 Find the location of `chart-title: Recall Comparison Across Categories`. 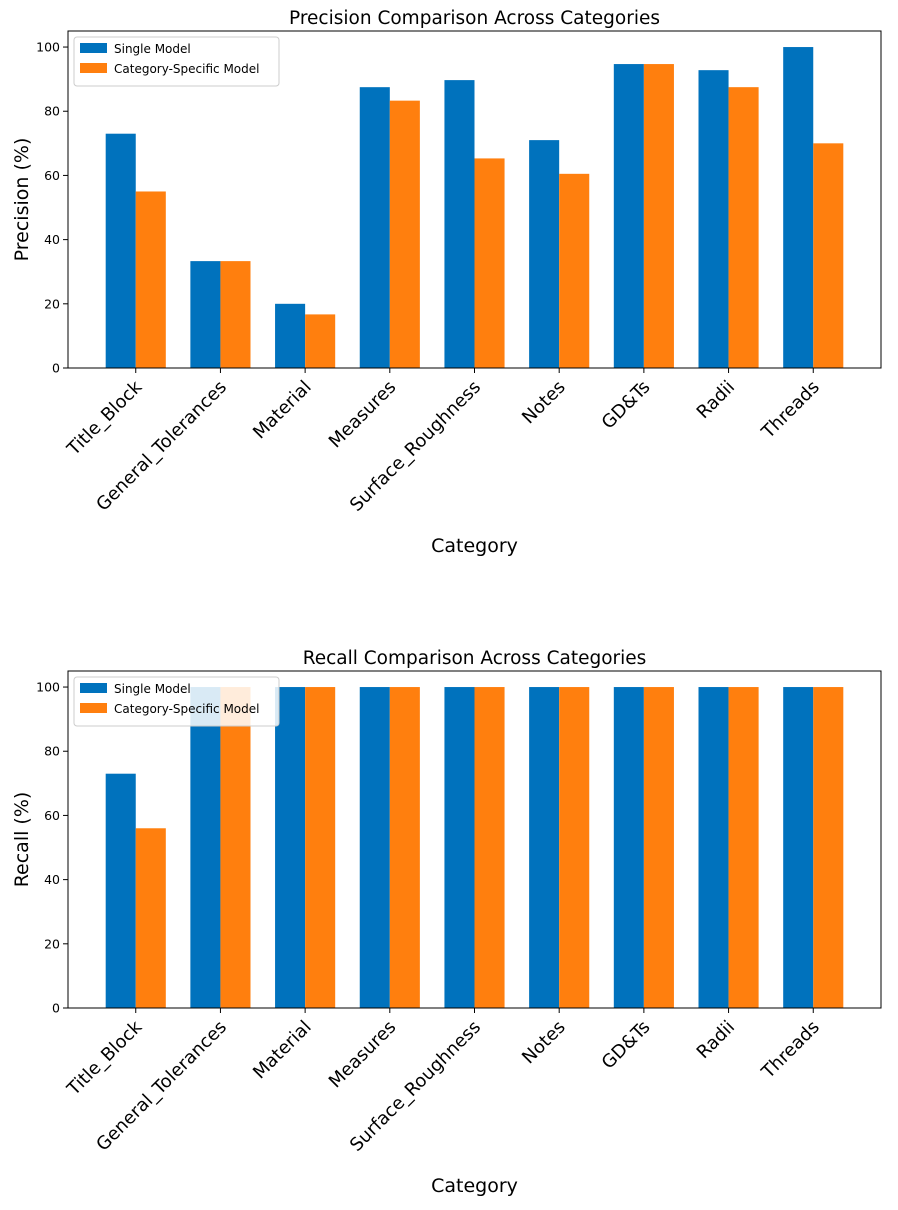

chart-title: Recall Comparison Across Categories is located at coordinates (475, 658).